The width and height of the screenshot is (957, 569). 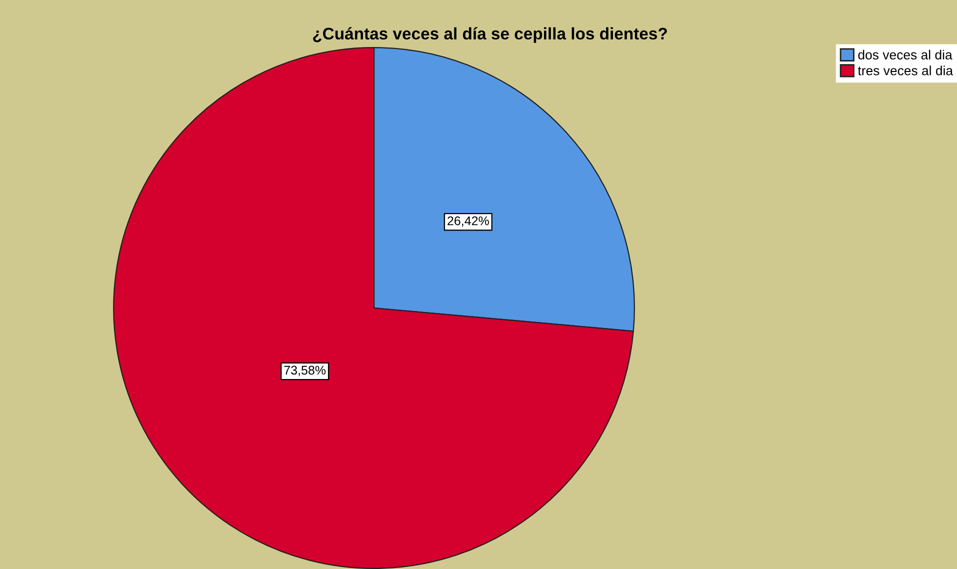 What do you see at coordinates (905, 55) in the screenshot?
I see `legend-label: dos veces al dia` at bounding box center [905, 55].